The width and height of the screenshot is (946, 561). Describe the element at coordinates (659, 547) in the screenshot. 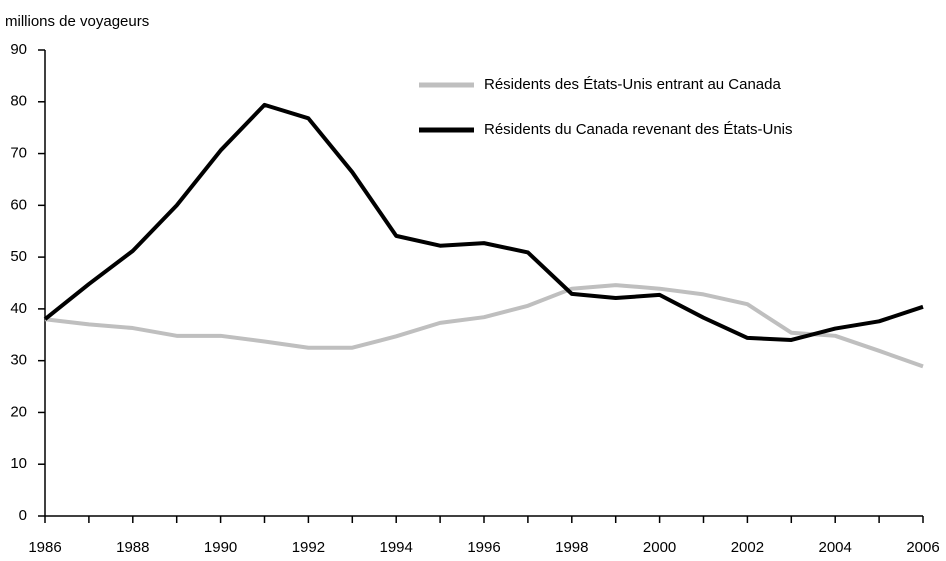

I see `x-tick-label: 2000` at that location.